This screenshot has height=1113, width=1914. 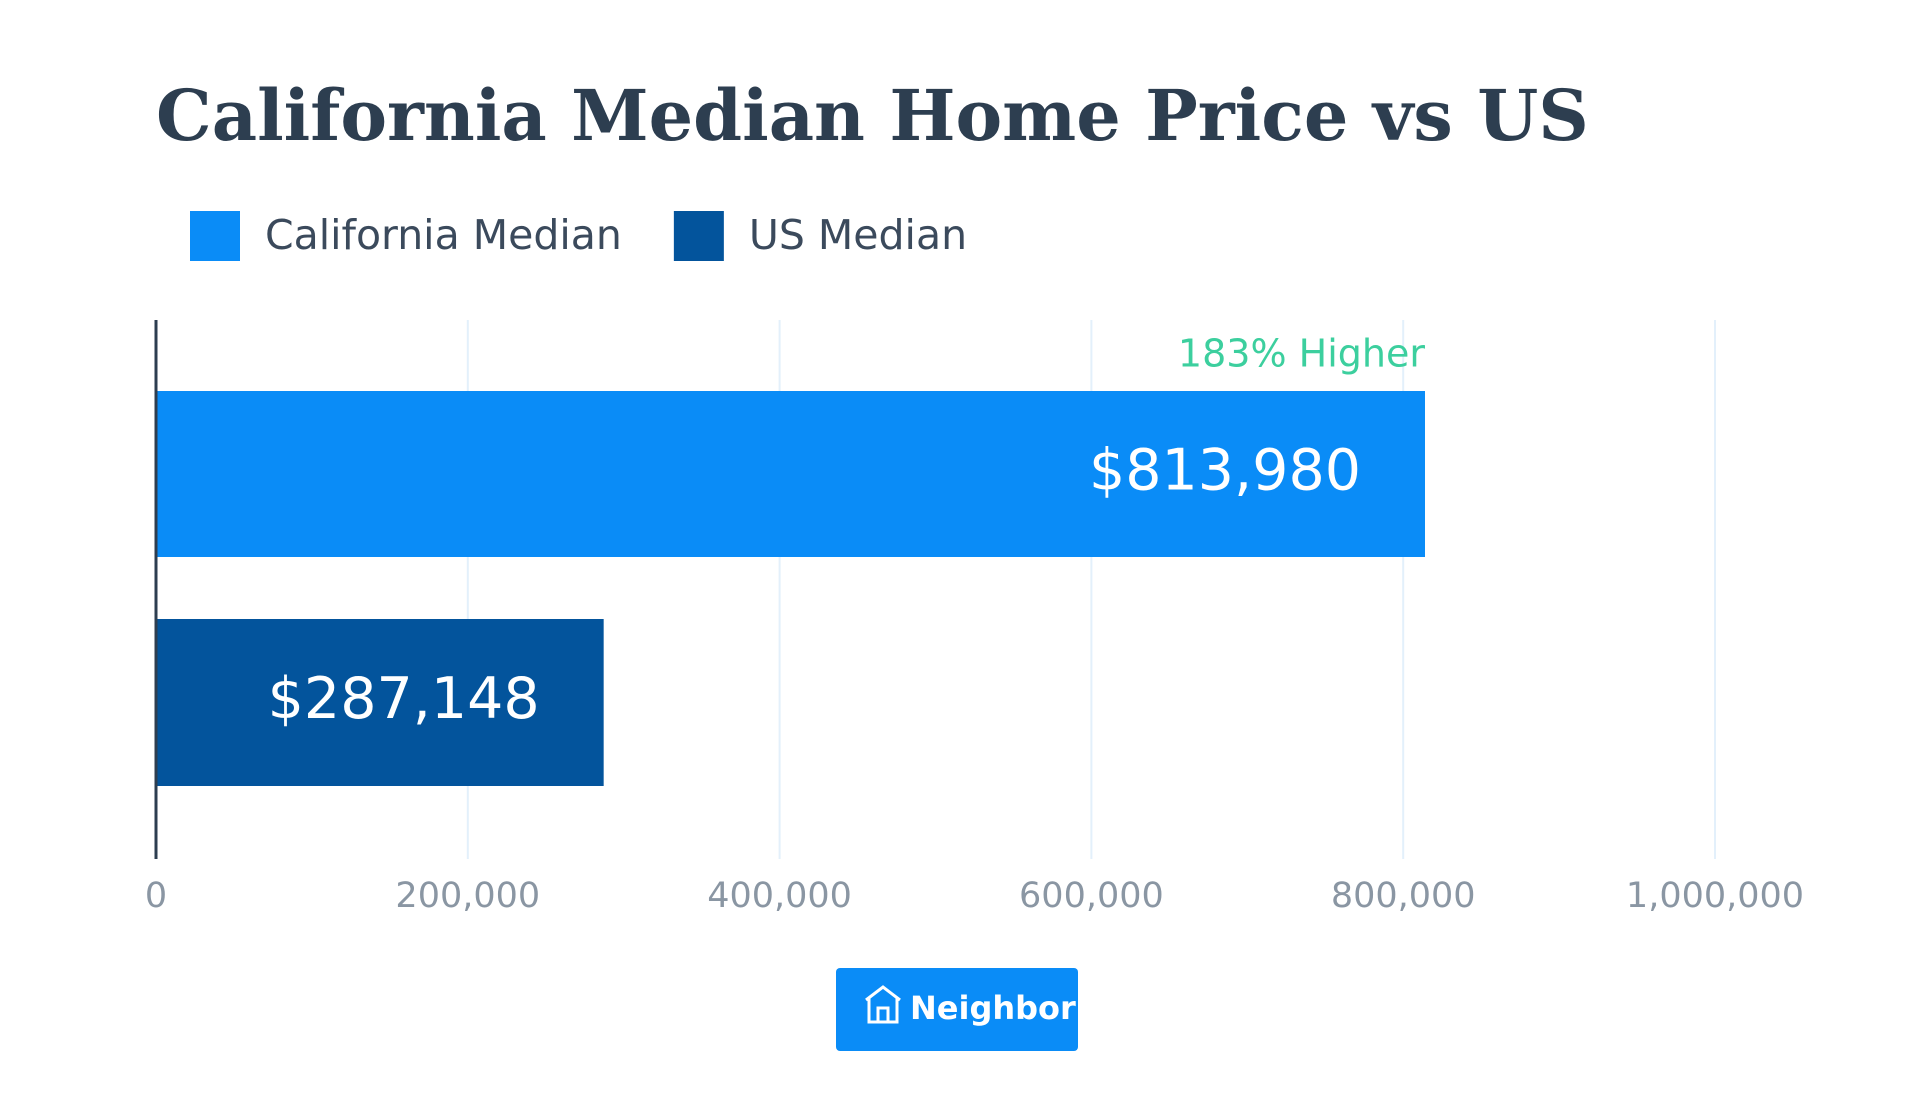 What do you see at coordinates (872, 115) in the screenshot?
I see `chart-title: California Median Home Price vs US` at bounding box center [872, 115].